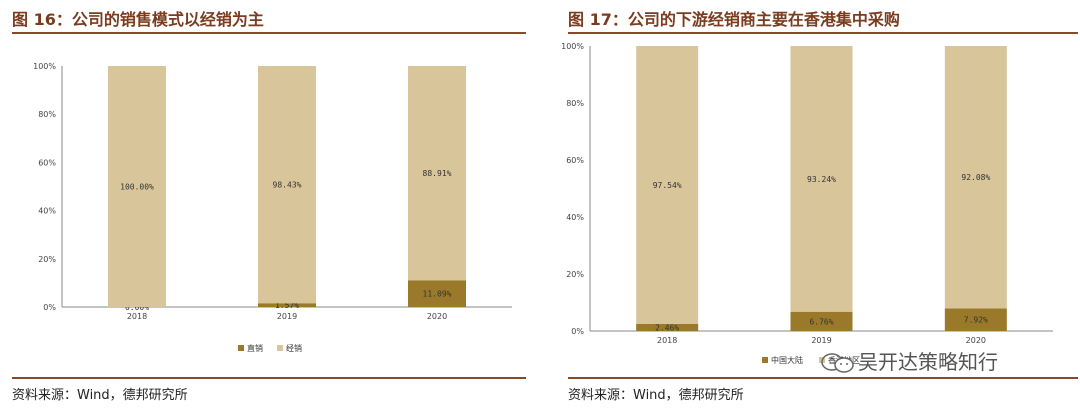  I want to click on right-legend-label: 中国大陆, so click(787, 360).